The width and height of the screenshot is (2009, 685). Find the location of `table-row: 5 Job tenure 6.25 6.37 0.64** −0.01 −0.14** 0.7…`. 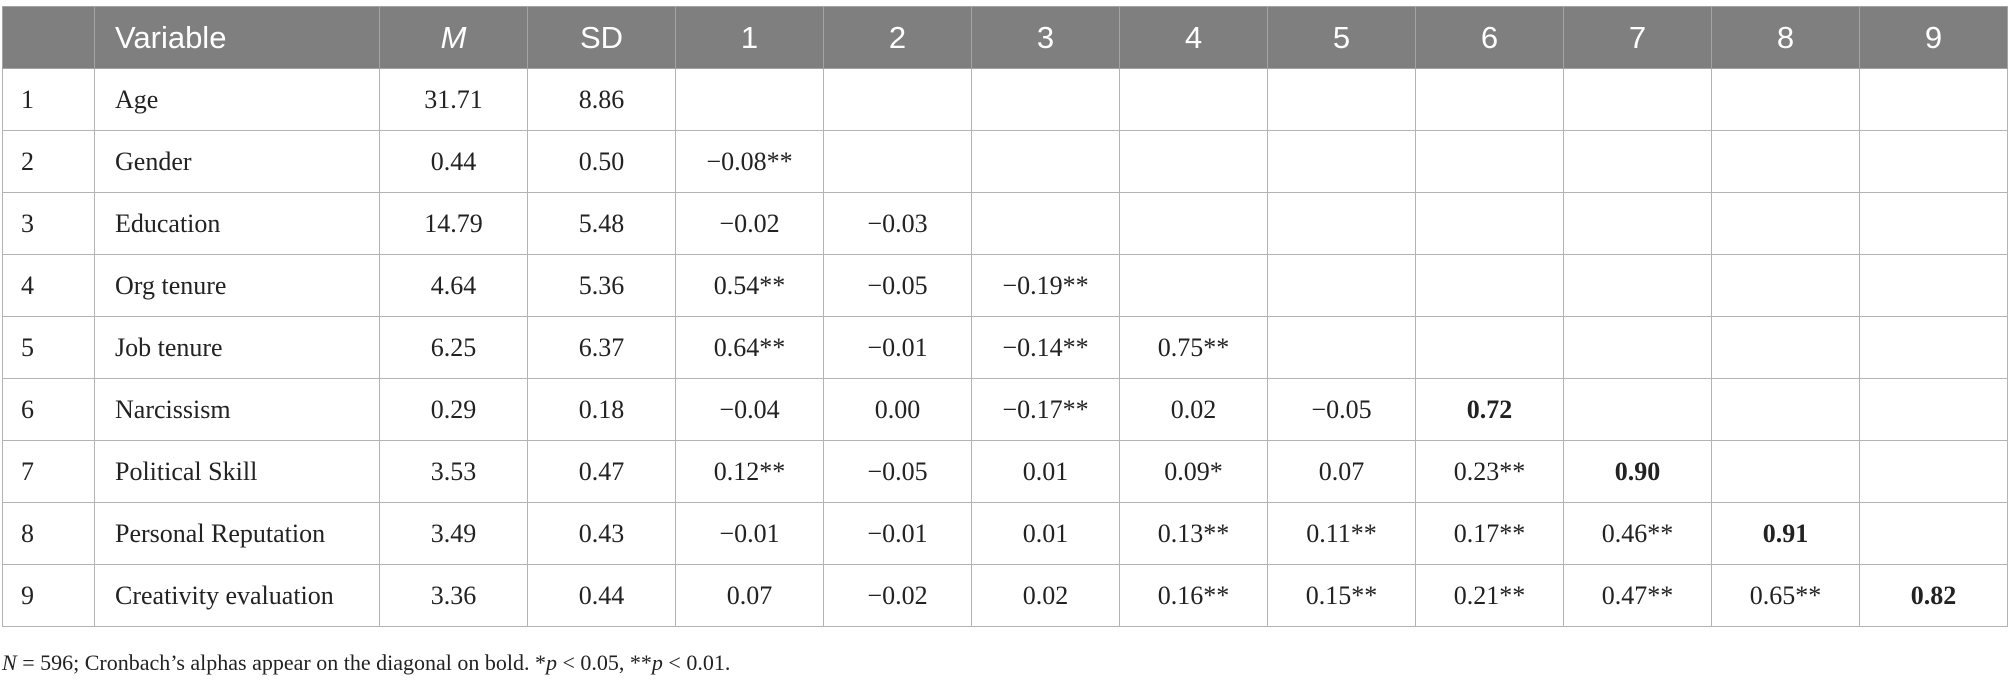

table-row: 5 Job tenure 6.25 6.37 0.64** −0.01 −0.14** 0.7… is located at coordinates (1005, 347).